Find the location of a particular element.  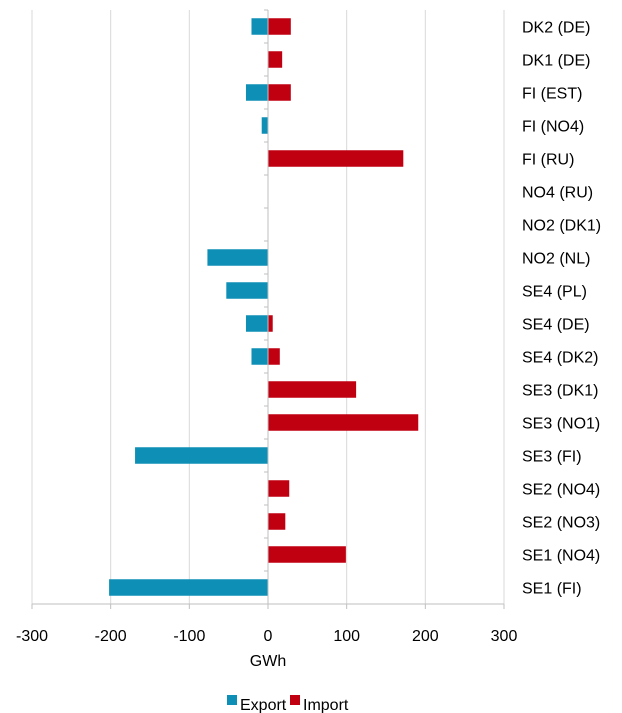

category-label: SE3 (NO1) is located at coordinates (561, 424).